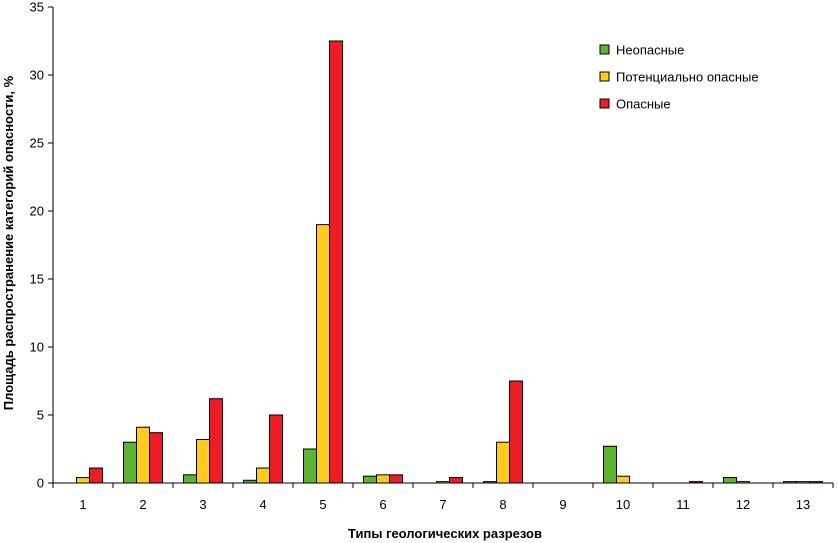 This screenshot has width=838, height=543. I want to click on x-tick-label: 10, so click(623, 504).